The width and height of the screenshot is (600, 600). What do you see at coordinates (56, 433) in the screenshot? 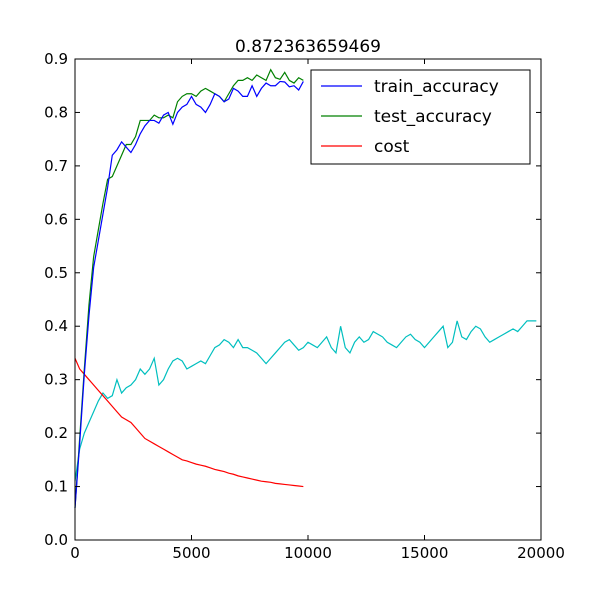
I see `y-tick-label: 0.2` at bounding box center [56, 433].